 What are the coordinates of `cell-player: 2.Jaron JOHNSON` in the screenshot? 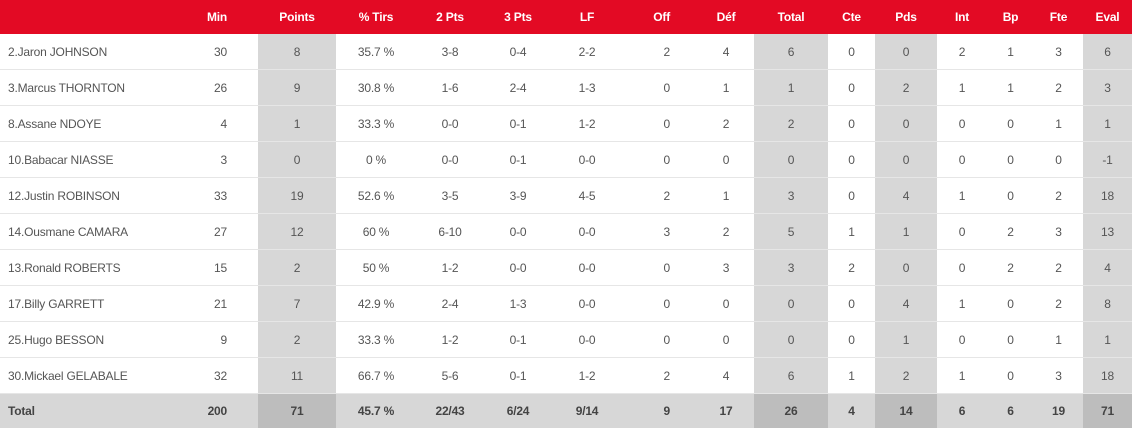 It's located at (96, 52).